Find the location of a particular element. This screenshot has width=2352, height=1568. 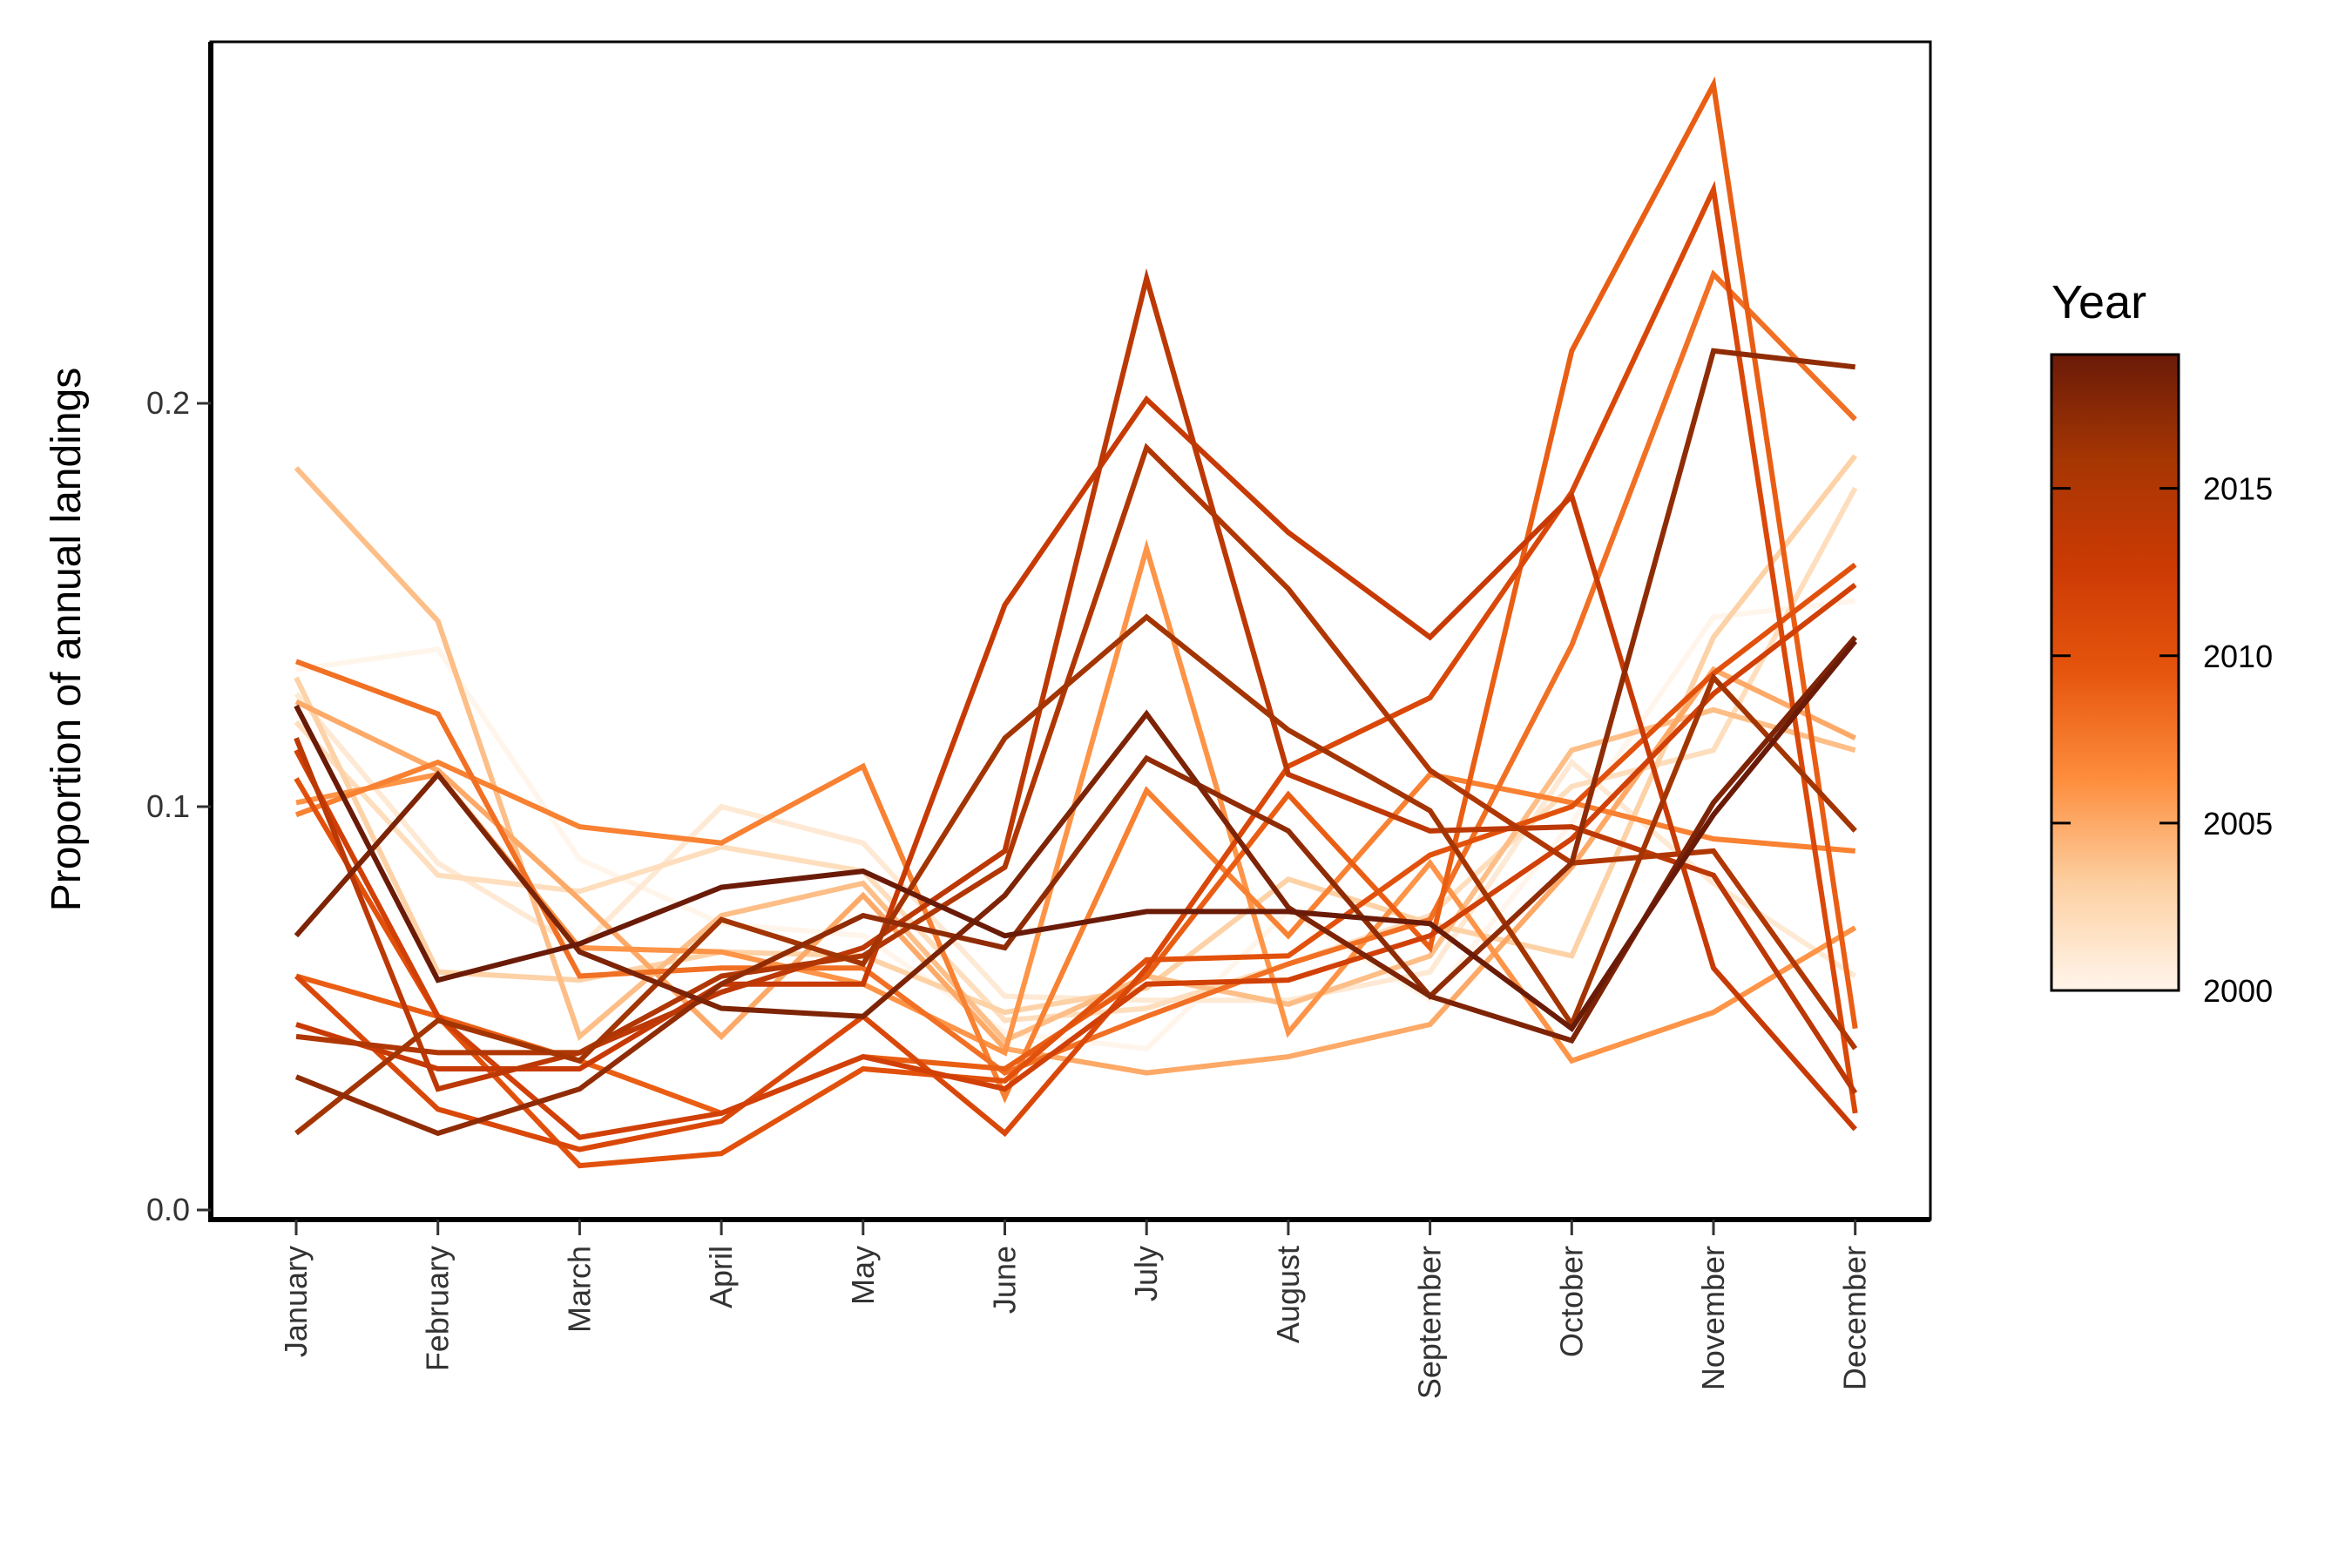

x-tick-label: December is located at coordinates (1855, 1318).